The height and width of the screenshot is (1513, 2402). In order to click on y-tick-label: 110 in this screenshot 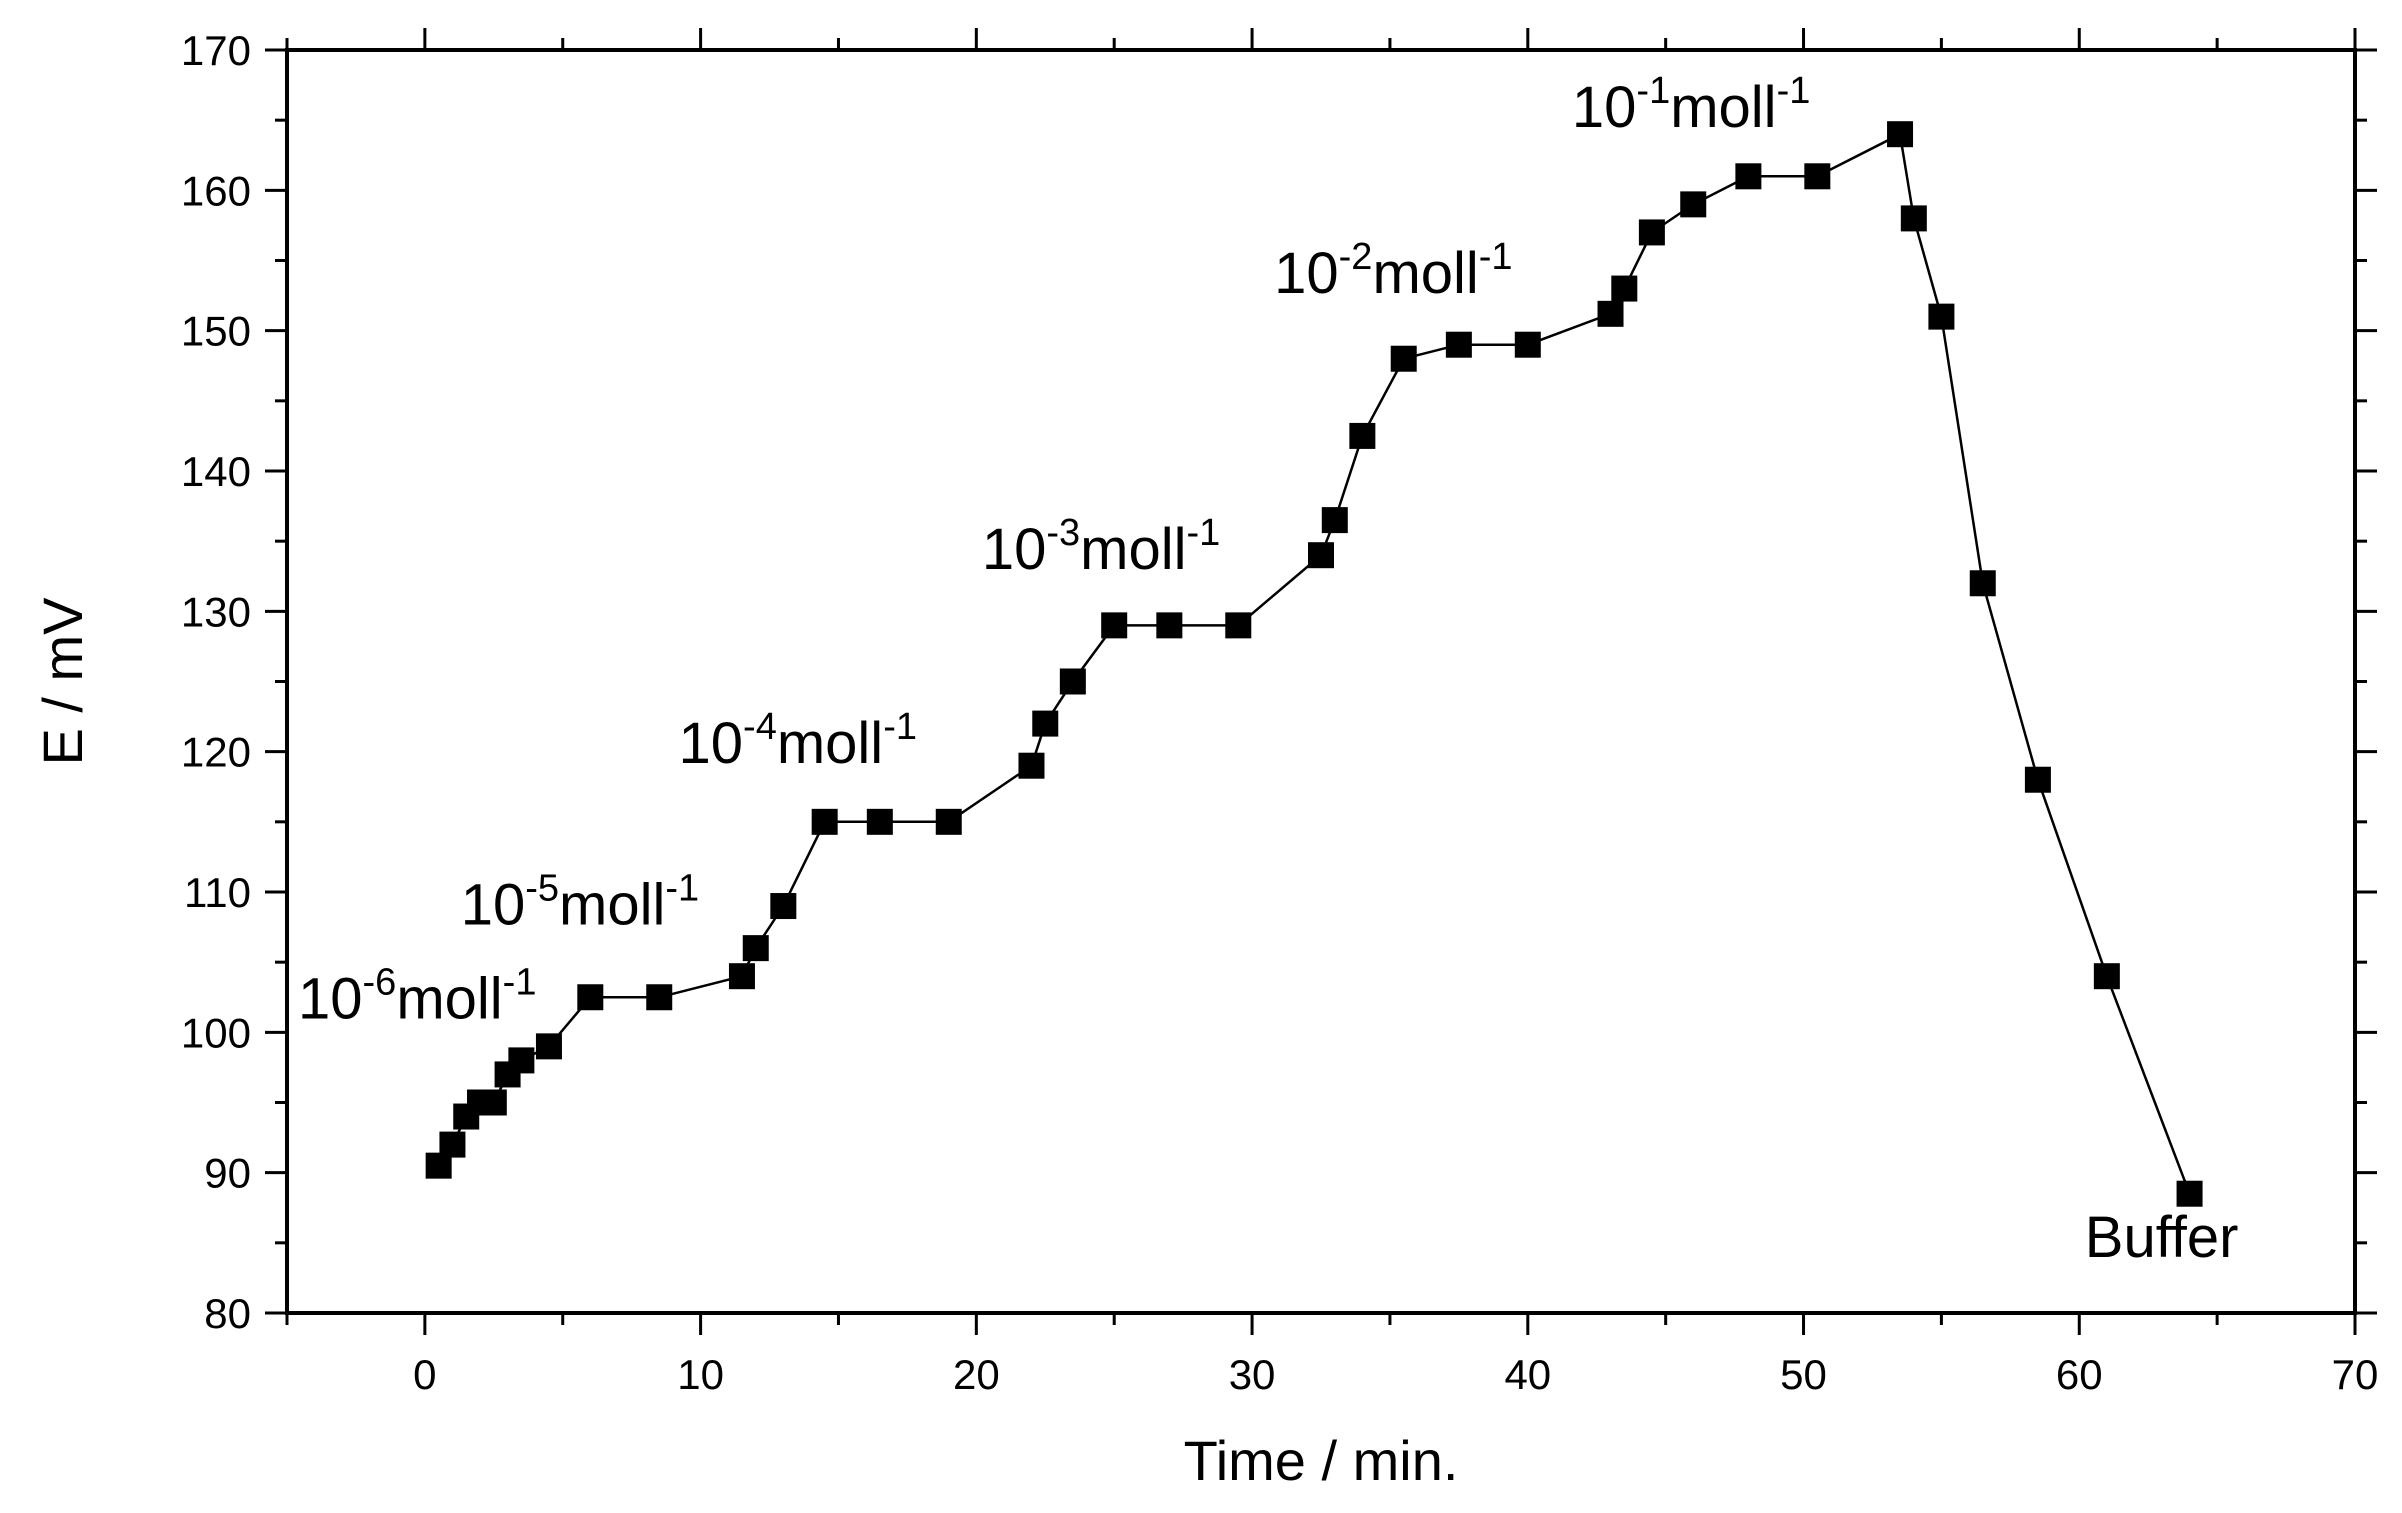, I will do `click(217, 892)`.